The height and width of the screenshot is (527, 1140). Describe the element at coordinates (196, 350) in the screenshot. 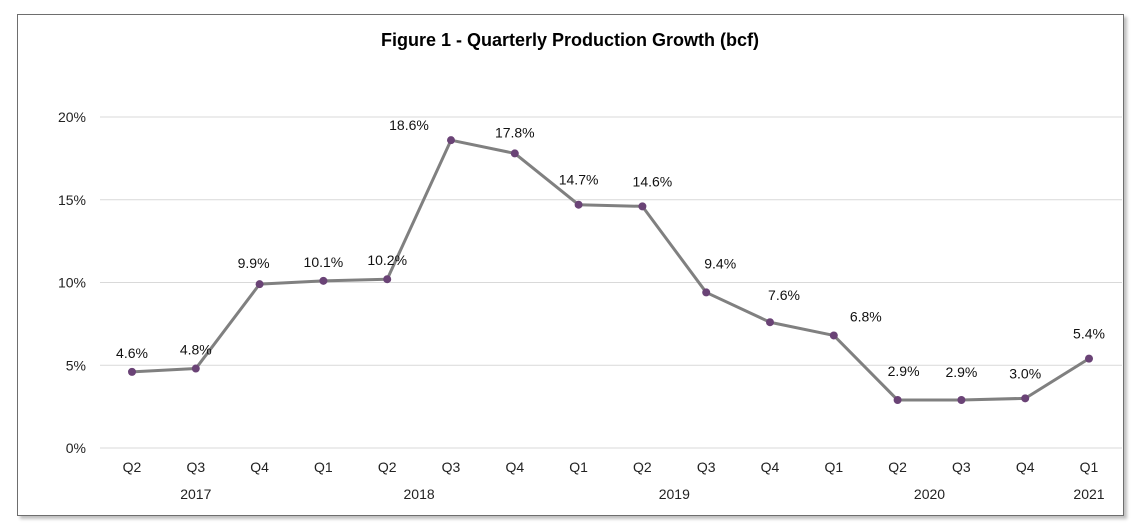

I see `data-label: 4.8%` at that location.